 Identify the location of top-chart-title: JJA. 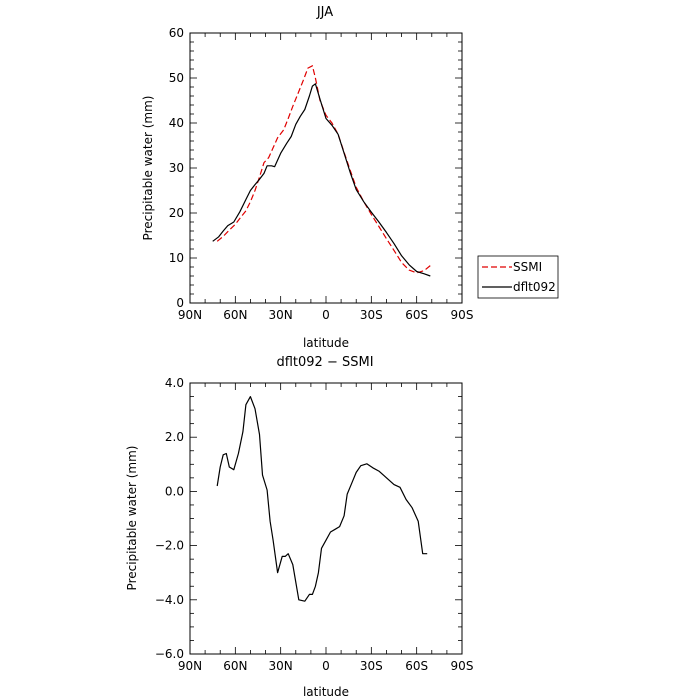
(324, 12).